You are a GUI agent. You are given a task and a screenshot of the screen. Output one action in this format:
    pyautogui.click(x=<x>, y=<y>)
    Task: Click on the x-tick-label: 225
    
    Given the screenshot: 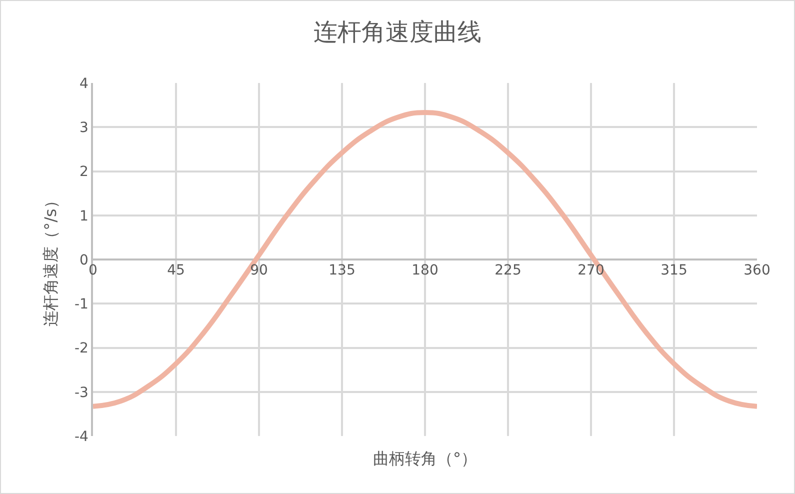 What is the action you would take?
    pyautogui.click(x=508, y=270)
    